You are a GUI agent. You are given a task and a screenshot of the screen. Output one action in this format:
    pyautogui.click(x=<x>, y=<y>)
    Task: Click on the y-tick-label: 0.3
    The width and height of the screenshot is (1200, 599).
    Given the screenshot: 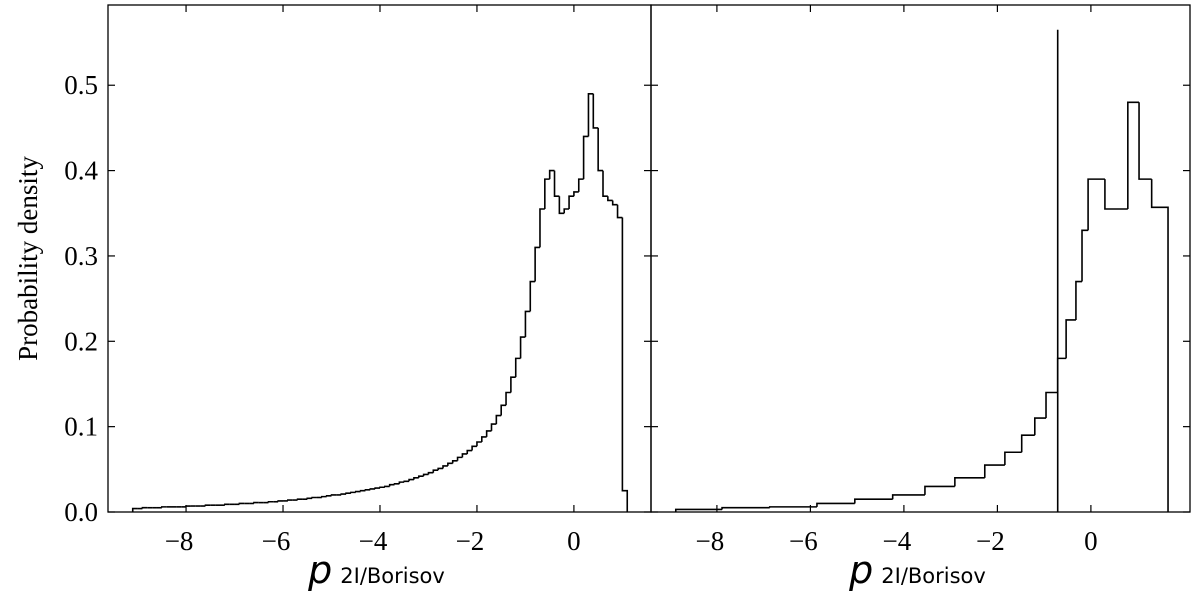 What is the action you would take?
    pyautogui.click(x=81, y=256)
    